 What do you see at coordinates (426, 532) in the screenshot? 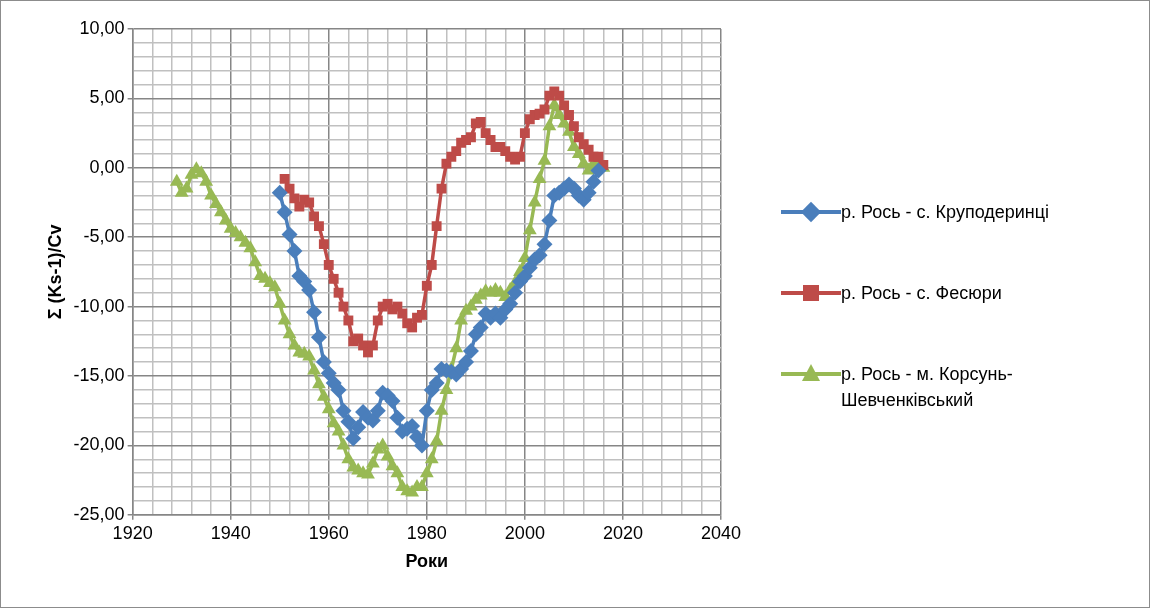
I see `x-tick-label: 1980` at bounding box center [426, 532].